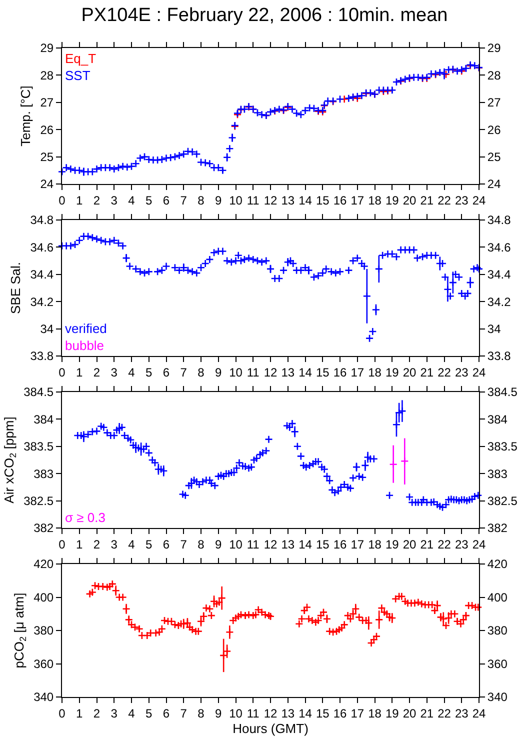 The height and width of the screenshot is (739, 529). Describe the element at coordinates (494, 129) in the screenshot. I see `y2-tick-label: 26` at that location.